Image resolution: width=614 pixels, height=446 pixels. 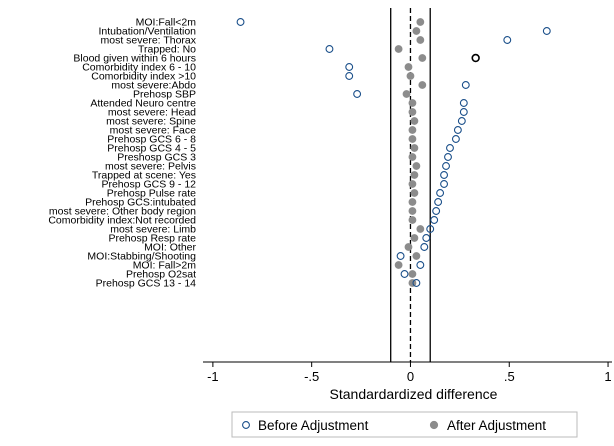 I want to click on x-tick-label: 1, so click(x=607, y=376).